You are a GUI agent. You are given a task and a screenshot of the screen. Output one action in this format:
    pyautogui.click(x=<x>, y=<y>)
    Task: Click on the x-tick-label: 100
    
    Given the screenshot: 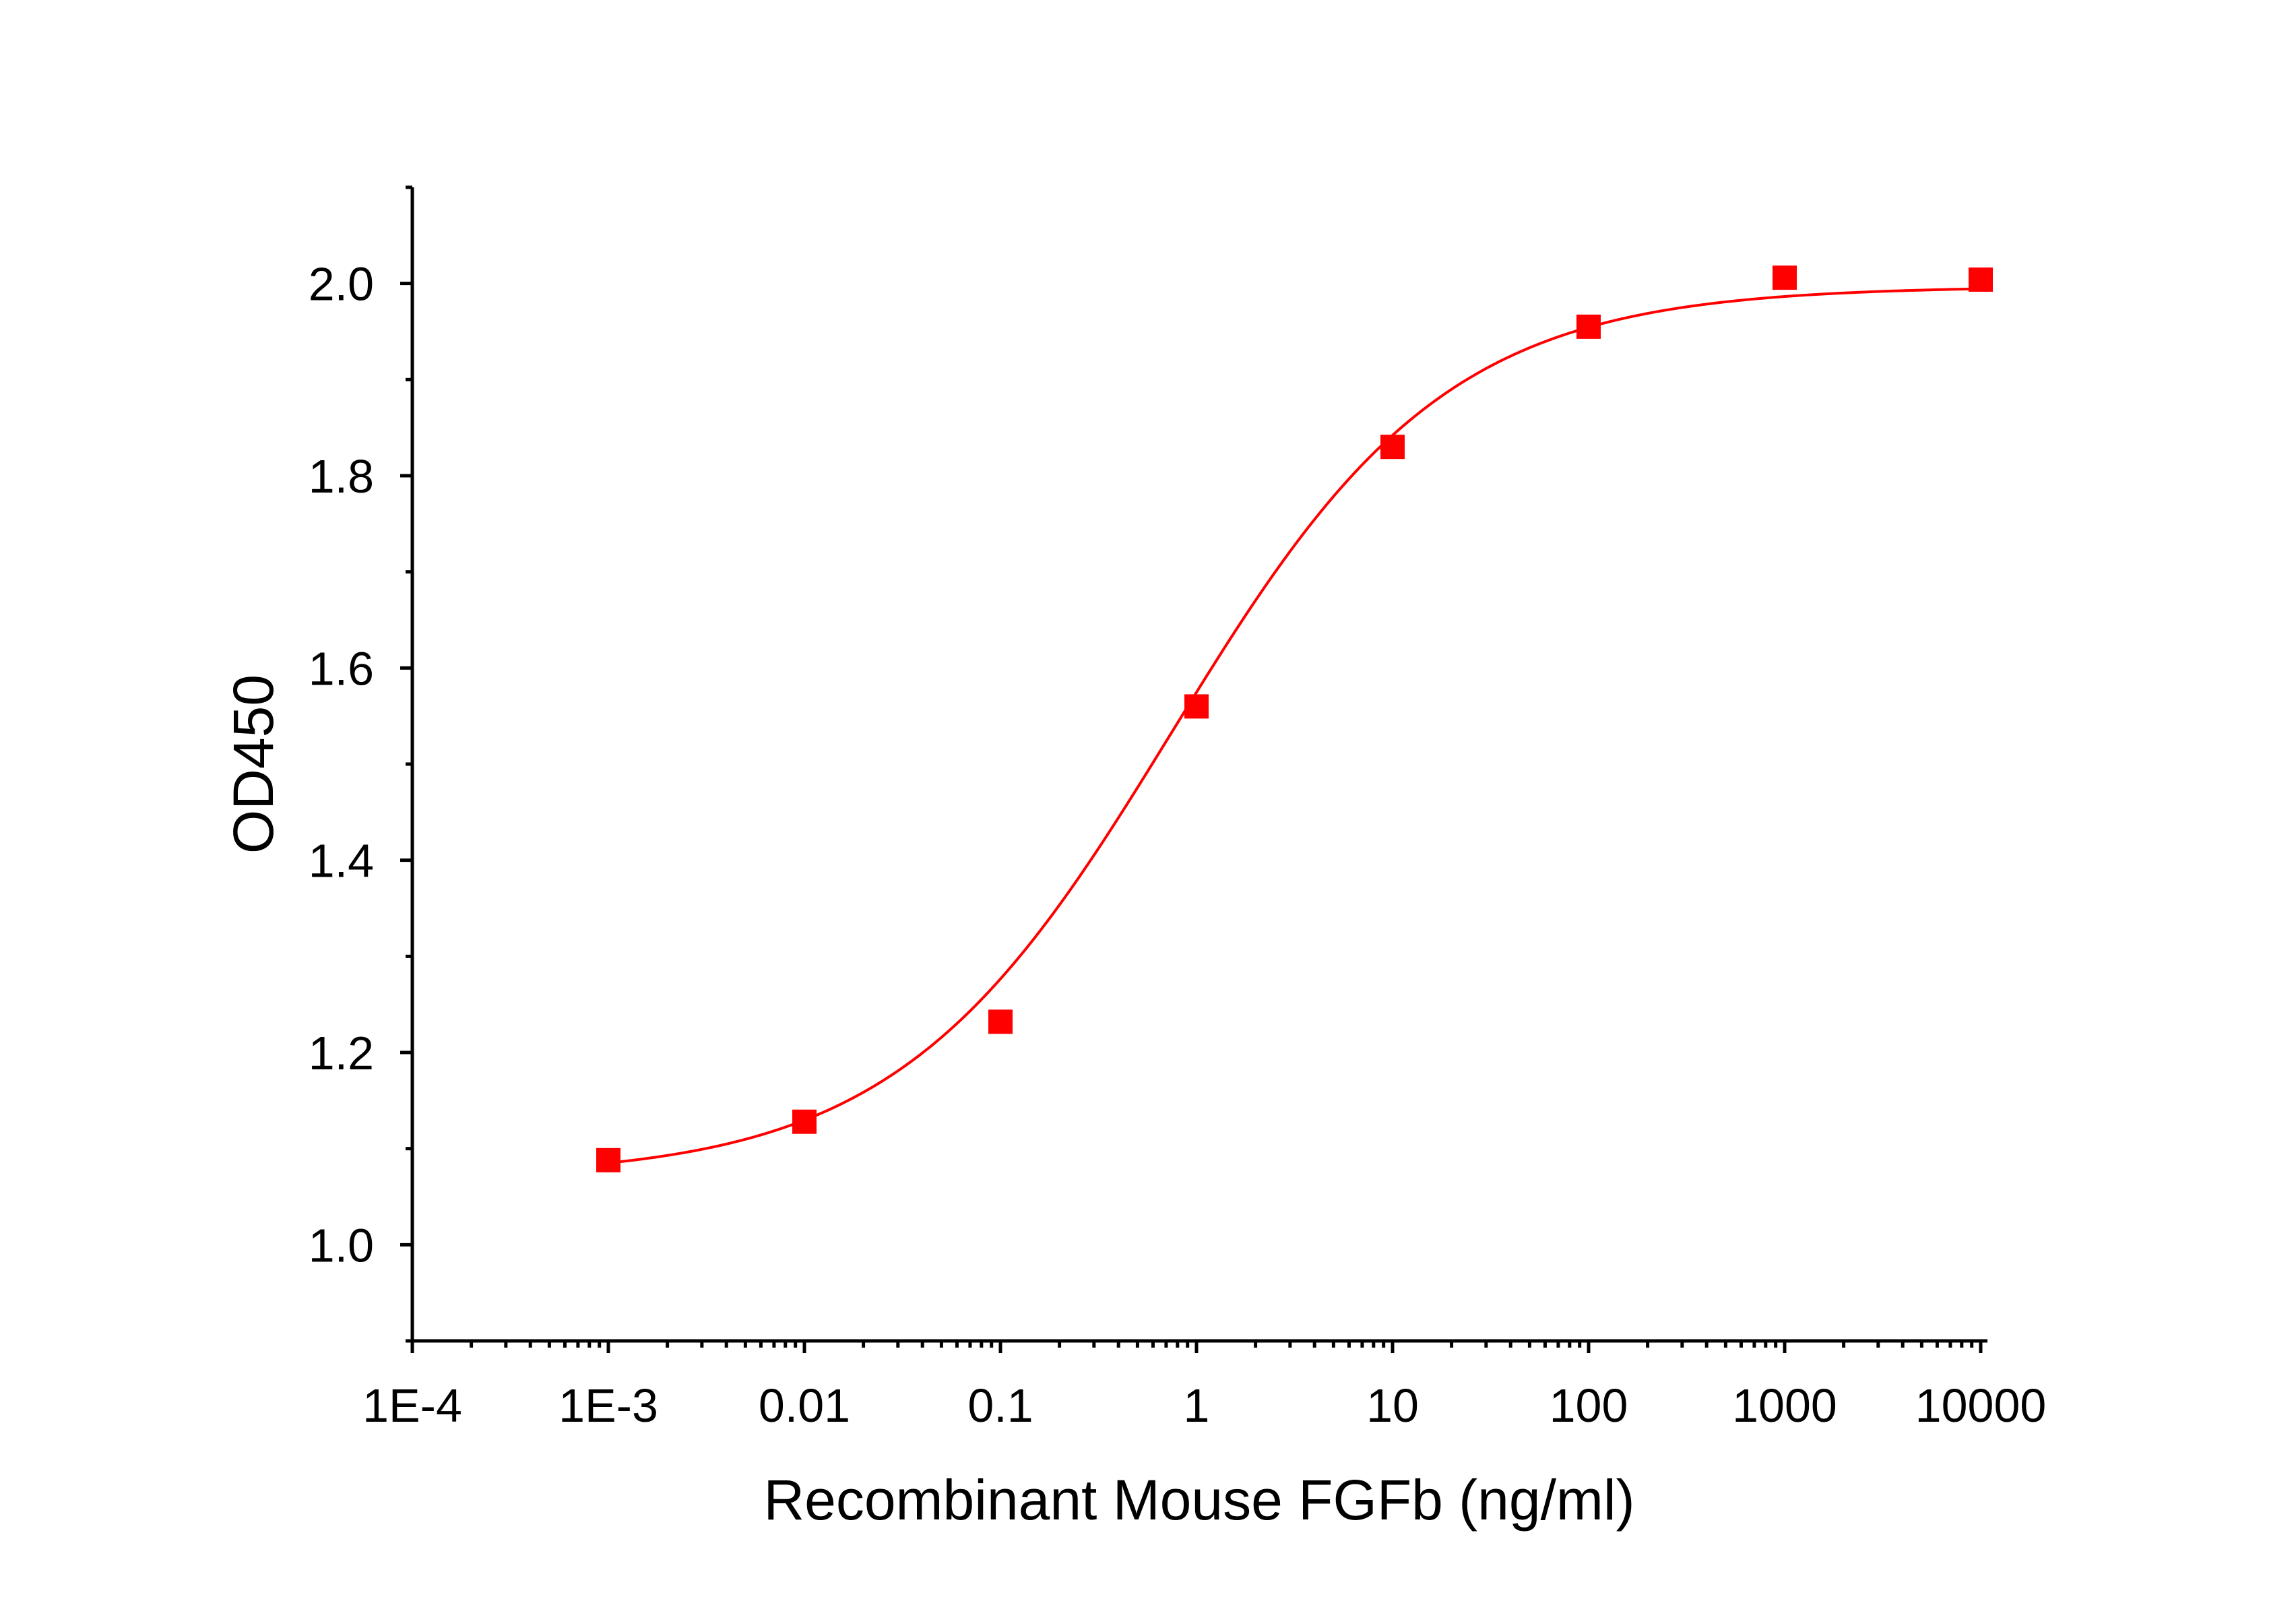 What is the action you would take?
    pyautogui.click(x=1589, y=1405)
    